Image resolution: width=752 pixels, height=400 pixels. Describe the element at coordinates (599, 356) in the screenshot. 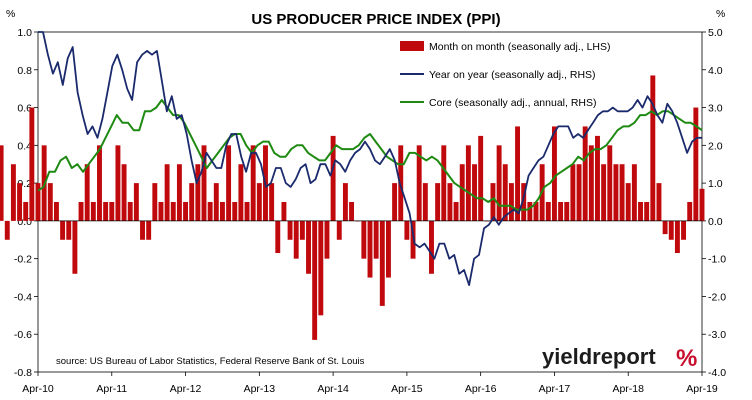

I see `brand-wordmark: yieldreport` at that location.